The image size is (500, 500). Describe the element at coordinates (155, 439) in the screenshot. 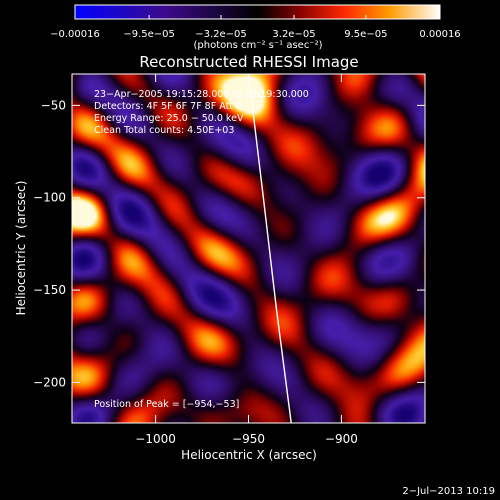

I see `x-tick-label: −1000` at that location.